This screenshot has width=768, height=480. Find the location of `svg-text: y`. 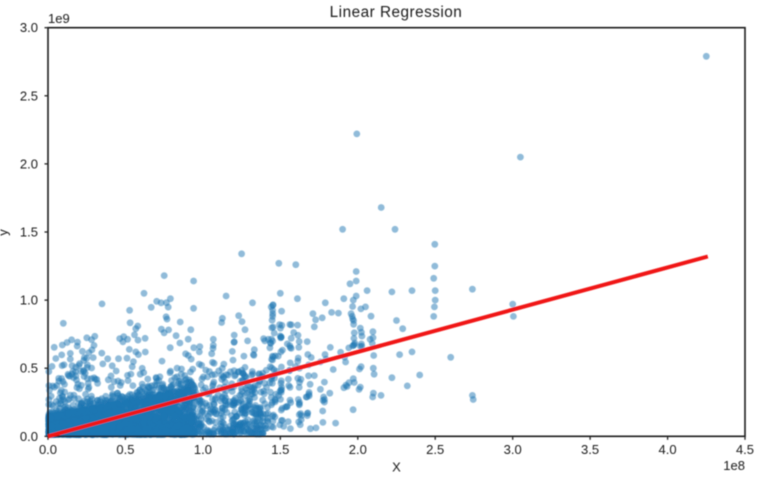

svg-text: y is located at coordinates (5, 232).